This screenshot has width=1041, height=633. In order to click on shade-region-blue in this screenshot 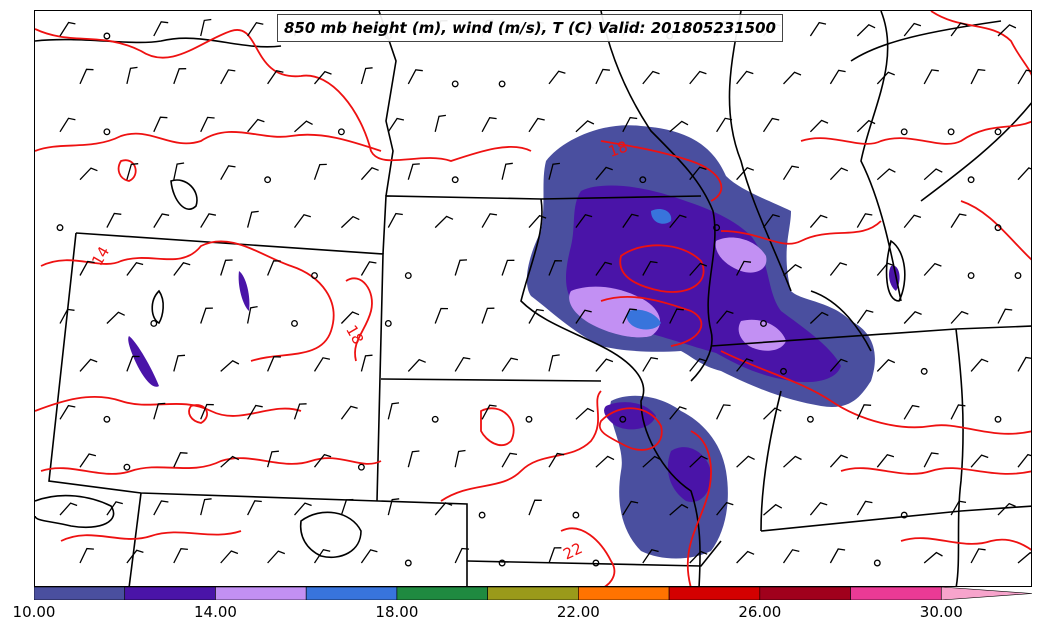, I will do `click(643, 319)`.